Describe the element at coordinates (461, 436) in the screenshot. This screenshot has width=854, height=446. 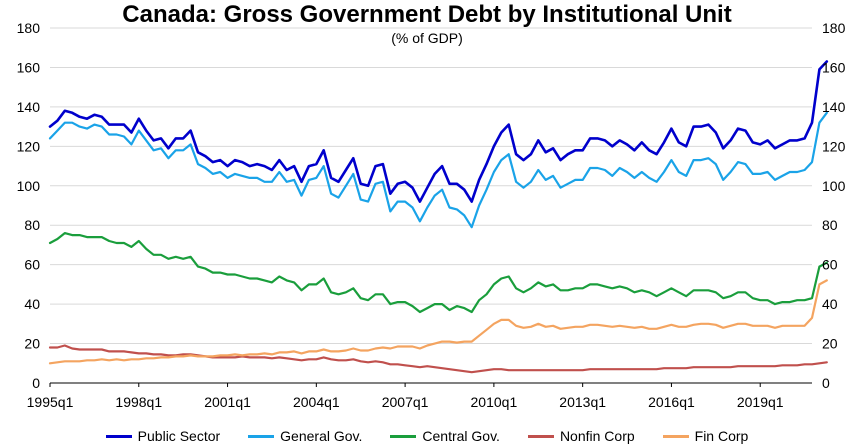
I see `legend-label: Central Gov.` at that location.